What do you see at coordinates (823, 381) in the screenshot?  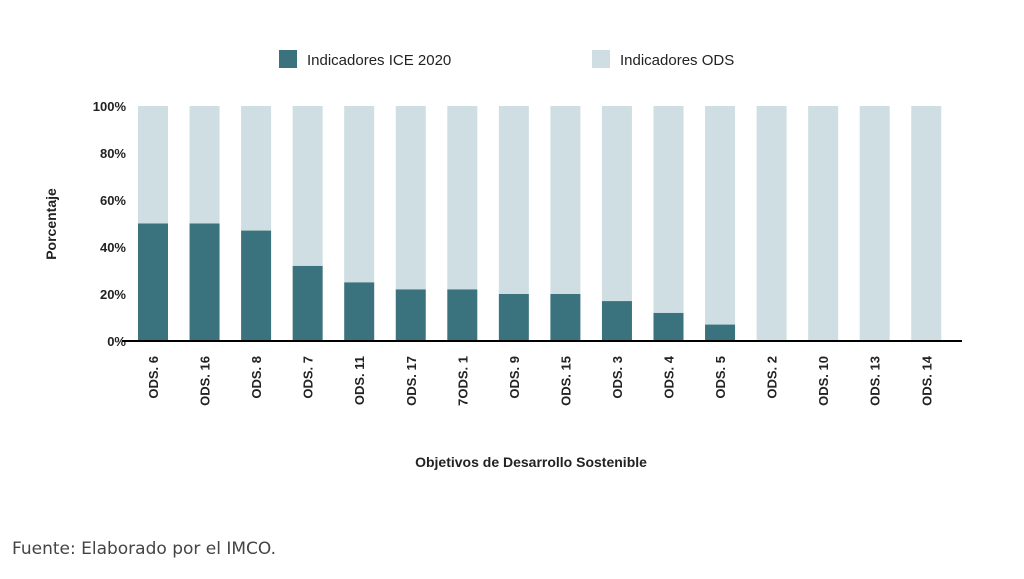 I see `x-tick-label: ODS. 10` at bounding box center [823, 381].